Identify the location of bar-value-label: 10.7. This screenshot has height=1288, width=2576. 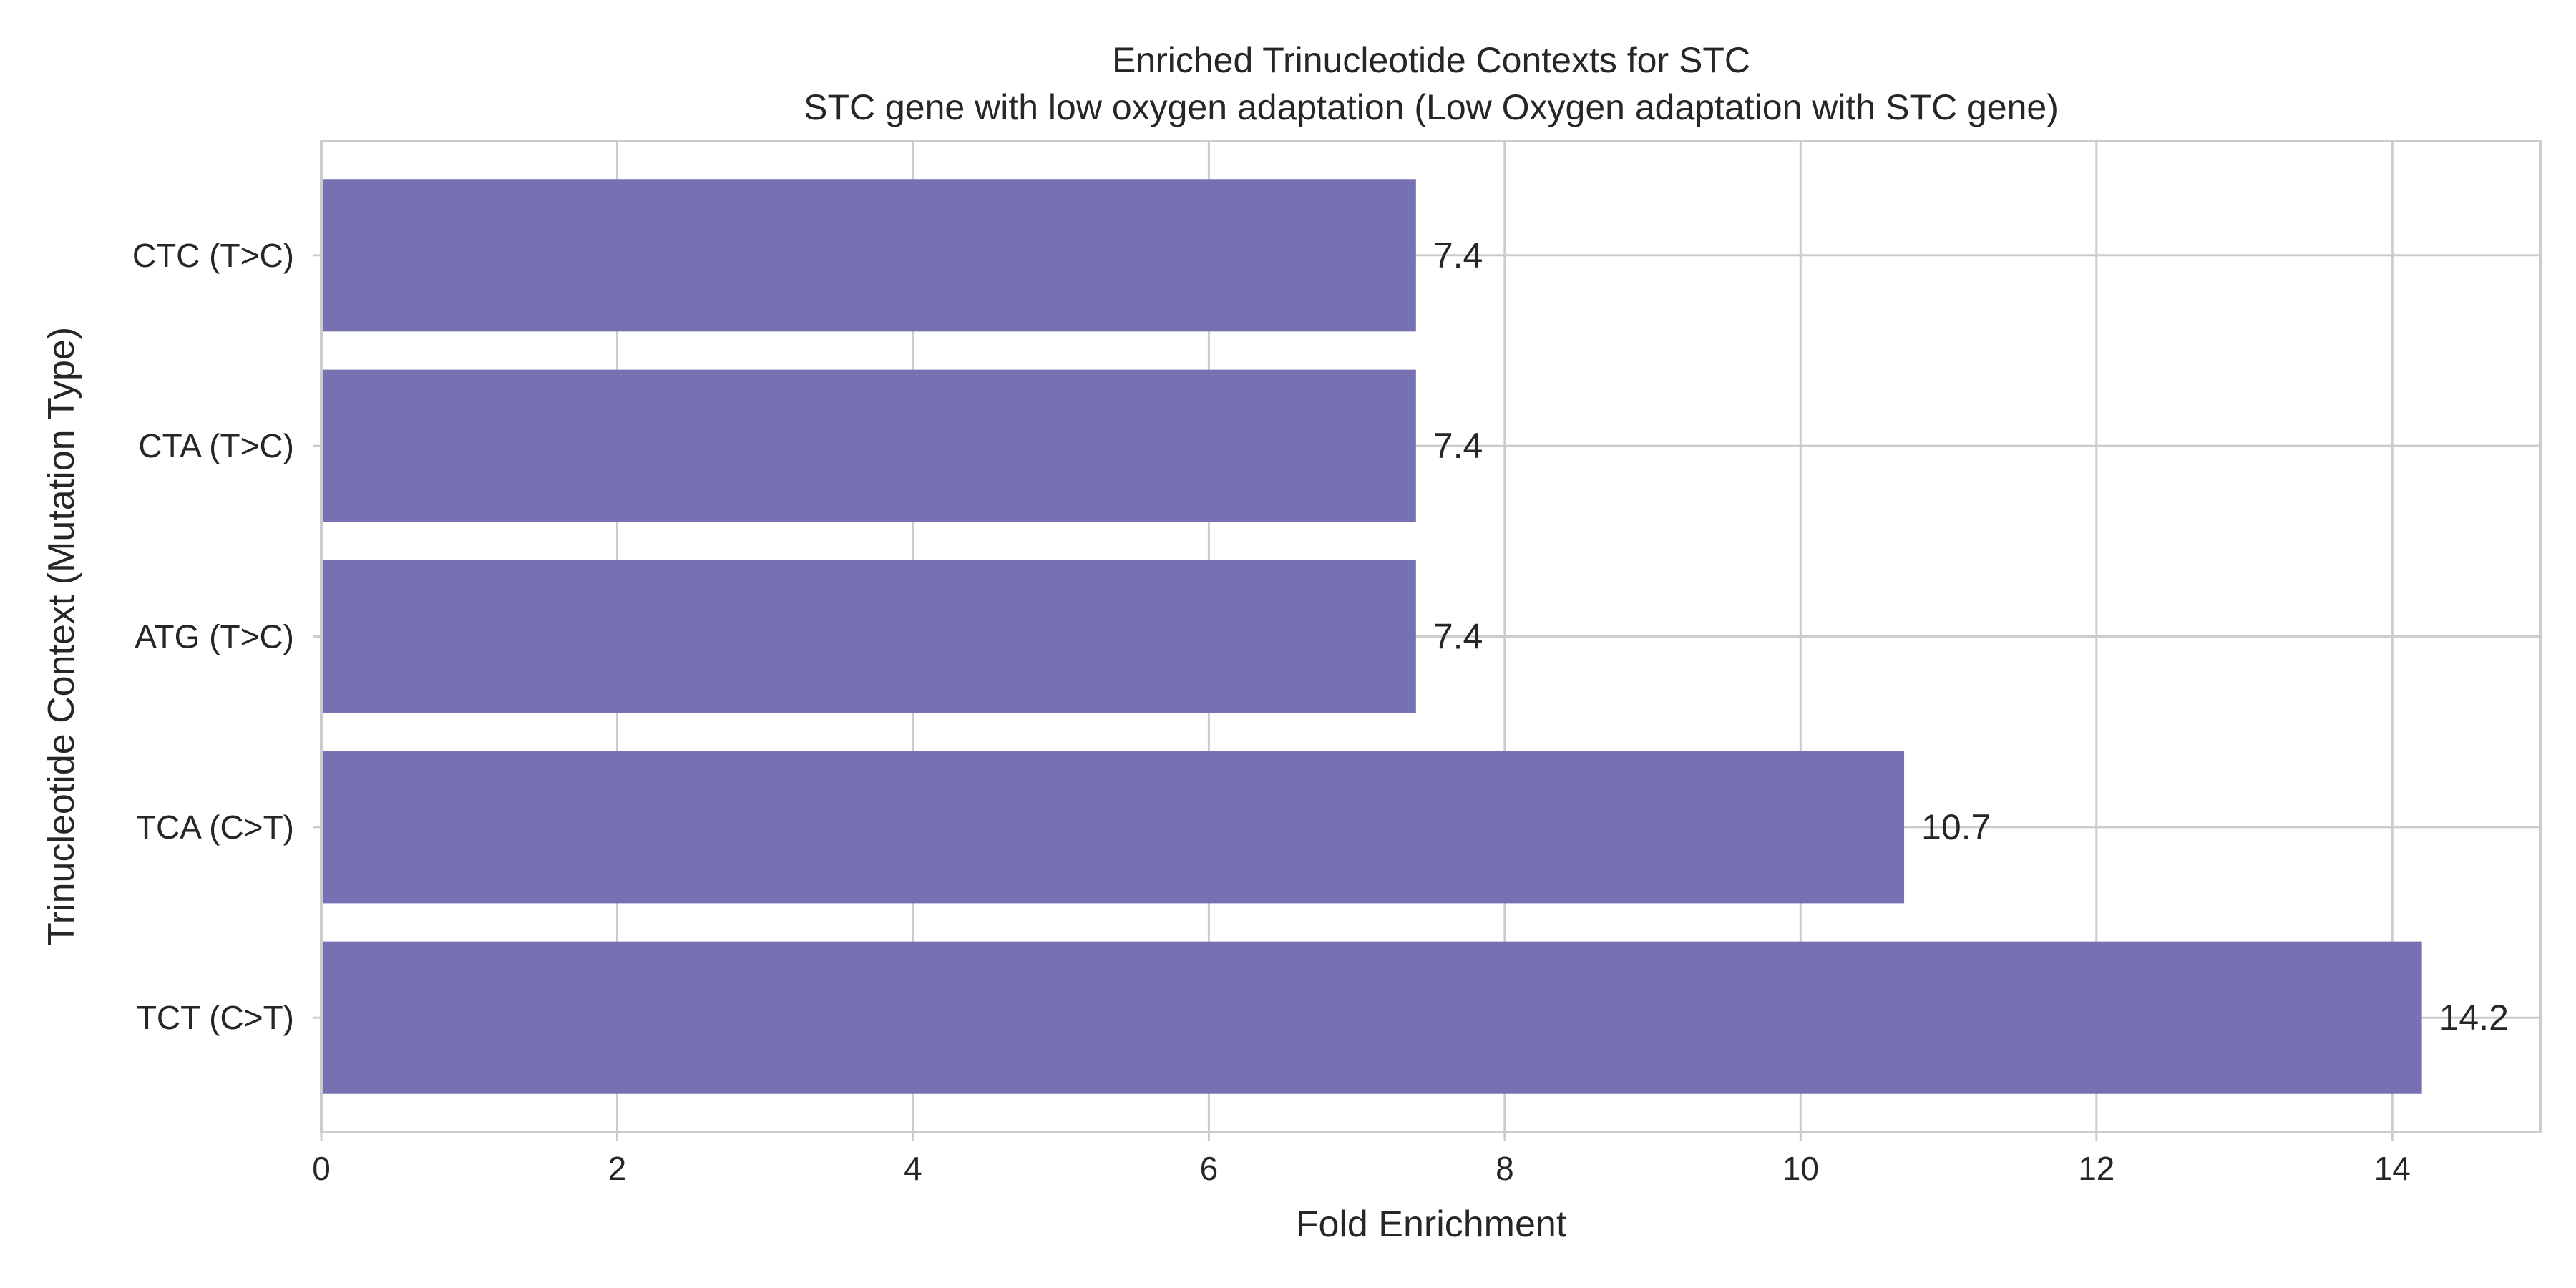
(1956, 827).